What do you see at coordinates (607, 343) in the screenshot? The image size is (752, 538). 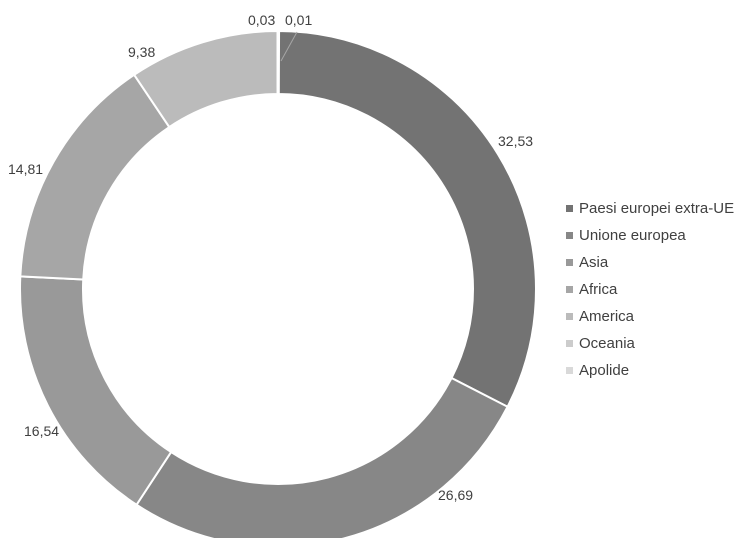 I see `legend-label: Oceania` at bounding box center [607, 343].